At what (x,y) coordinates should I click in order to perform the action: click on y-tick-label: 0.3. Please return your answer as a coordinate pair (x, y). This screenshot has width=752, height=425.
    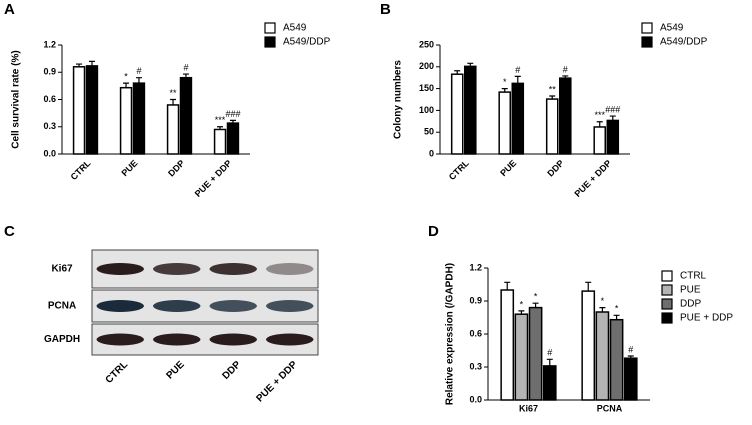
    Looking at the image, I should click on (475, 366).